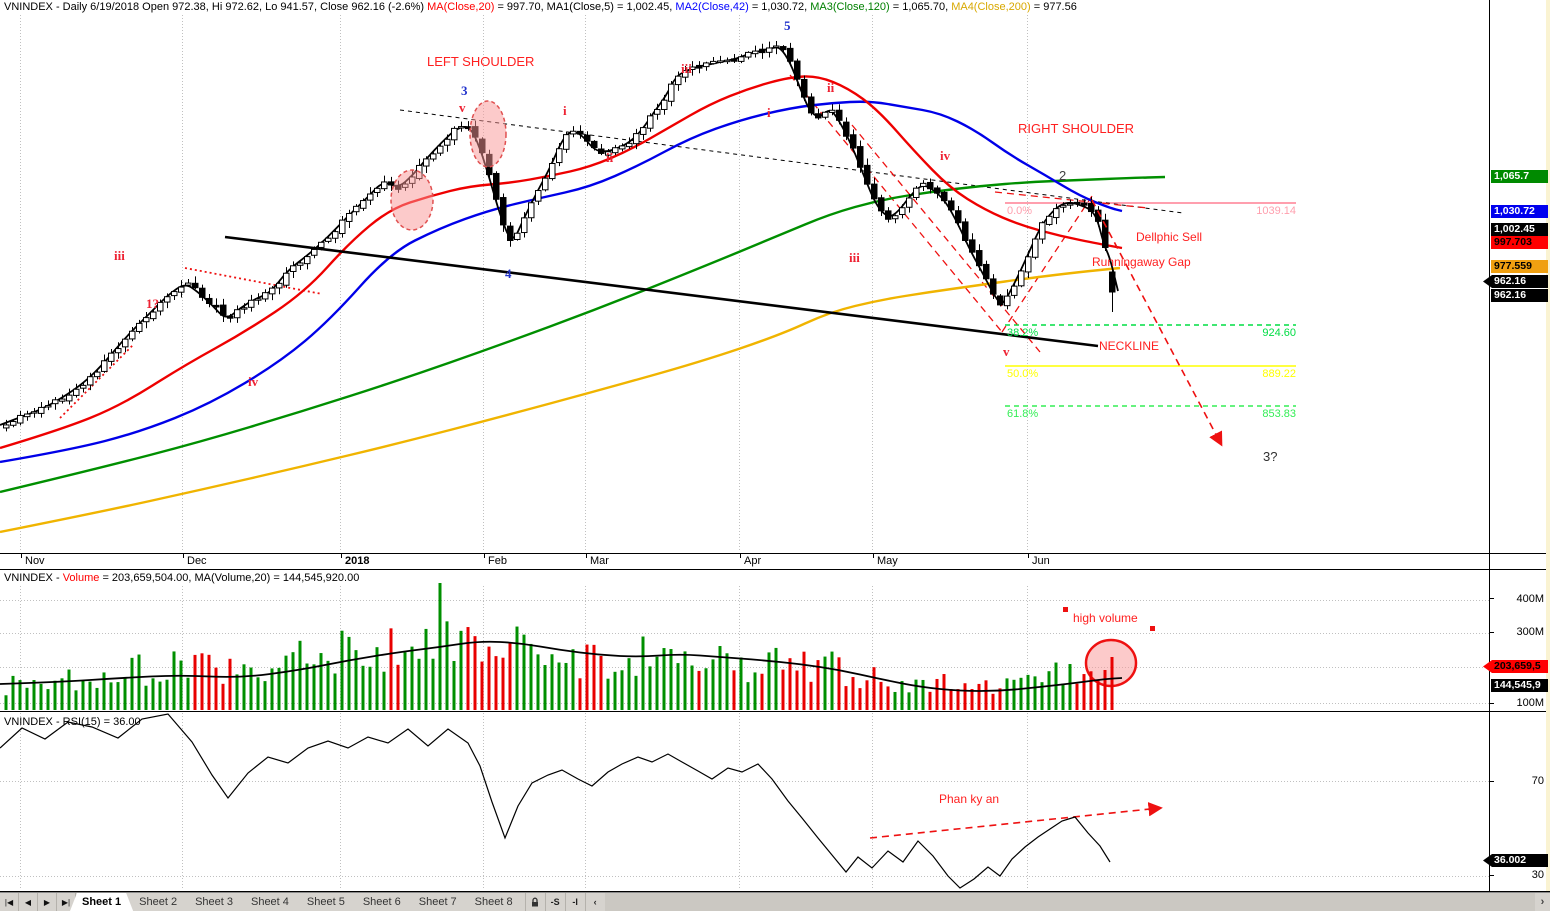 Image resolution: width=1550 pixels, height=911 pixels. Describe the element at coordinates (382, 902) in the screenshot. I see `tab-sheet-6: Sheet 6` at that location.